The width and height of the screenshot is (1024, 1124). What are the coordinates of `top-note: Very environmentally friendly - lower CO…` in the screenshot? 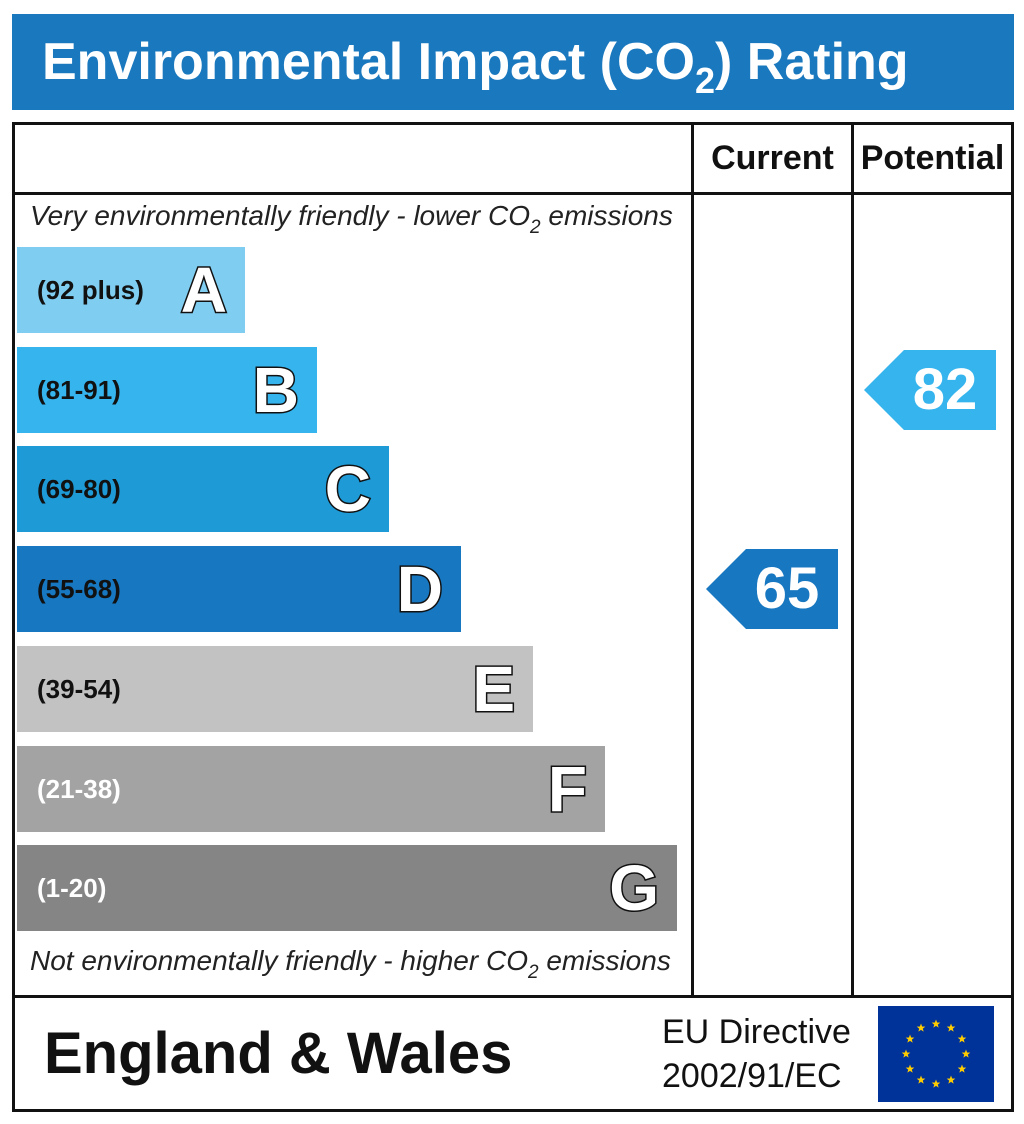 It's located at (351, 219).